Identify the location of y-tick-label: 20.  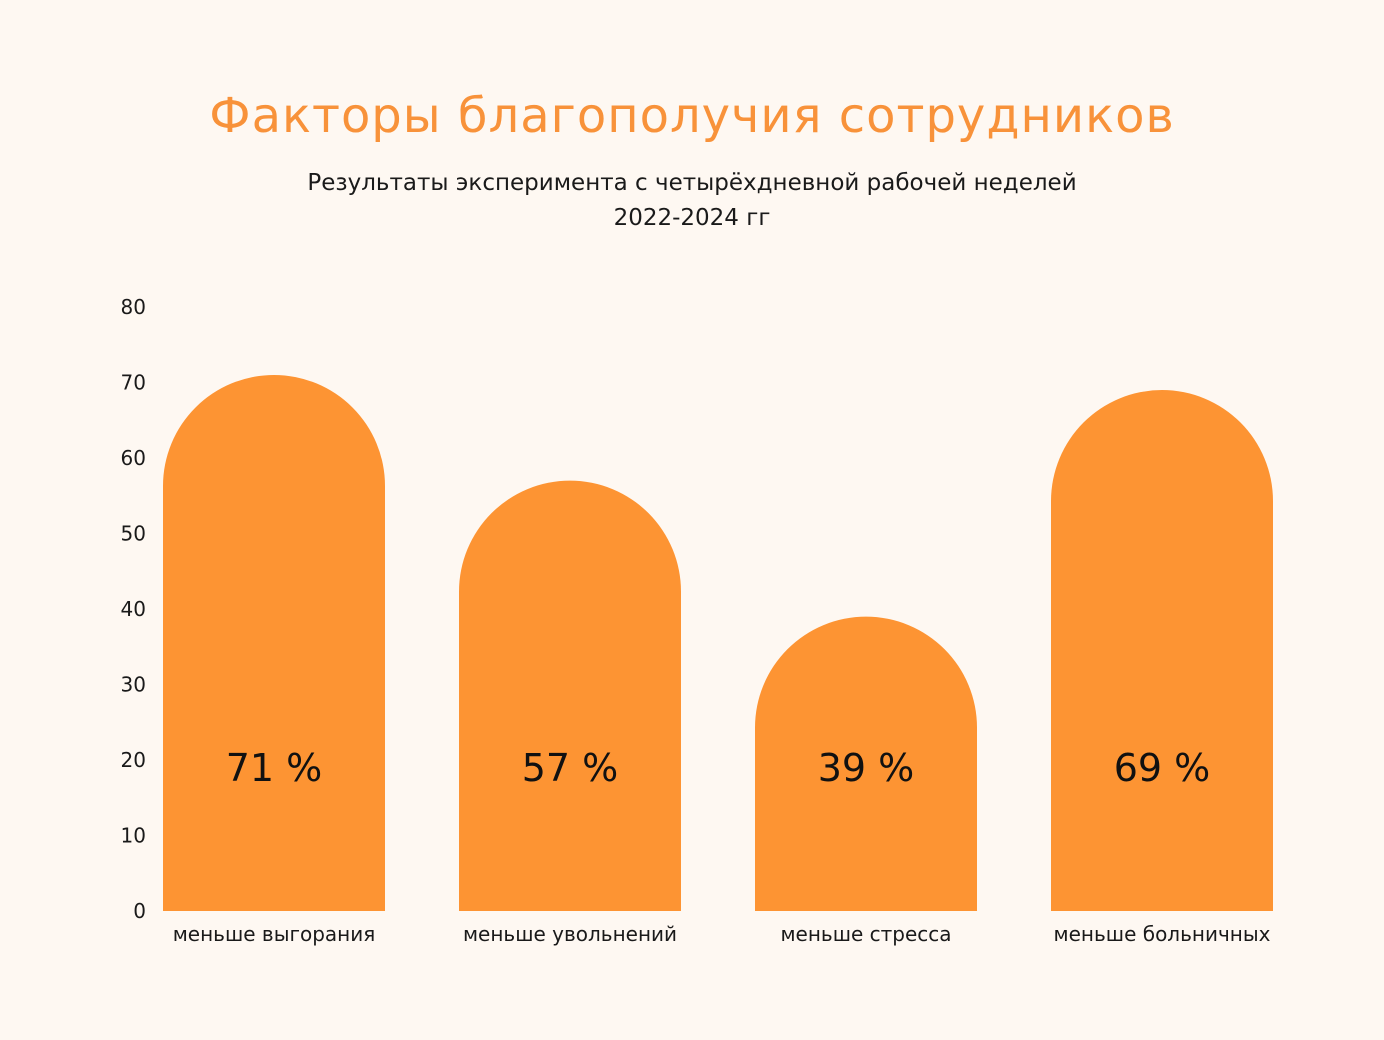
(133, 760).